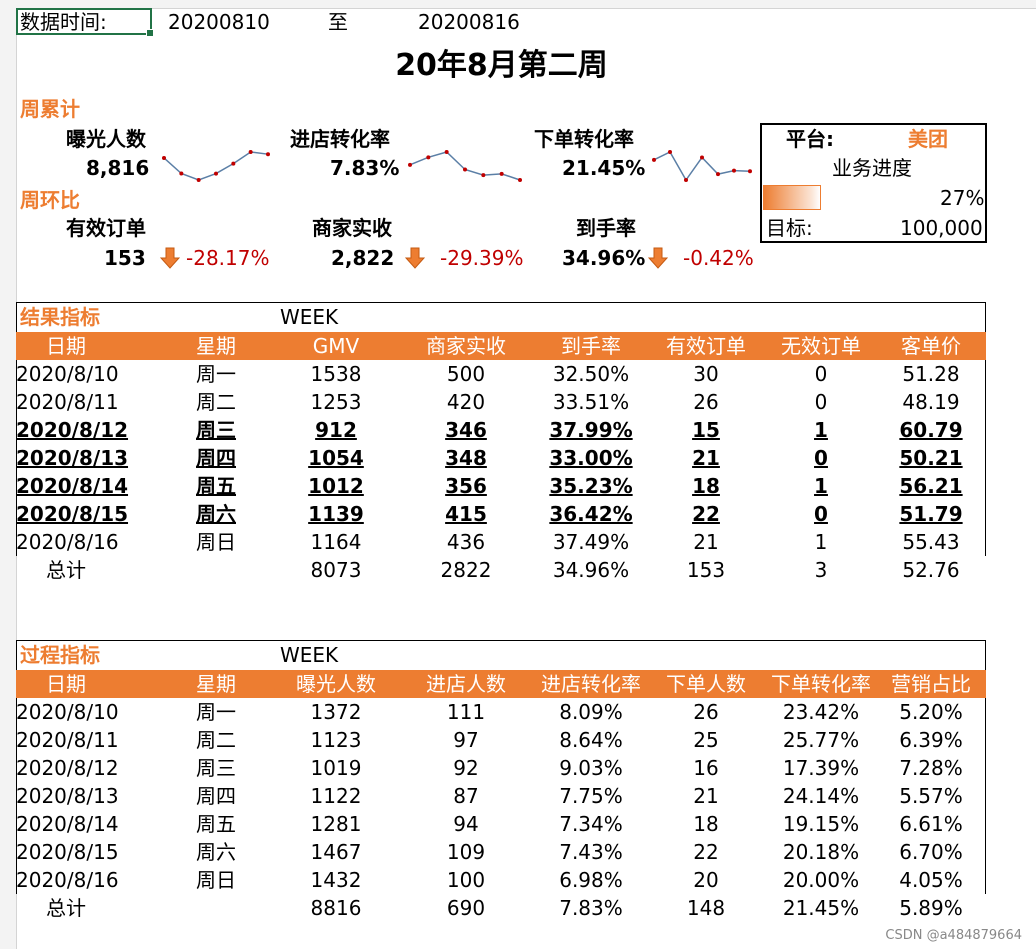  What do you see at coordinates (821, 796) in the screenshot?
I see `process-cell: 24.14%` at bounding box center [821, 796].